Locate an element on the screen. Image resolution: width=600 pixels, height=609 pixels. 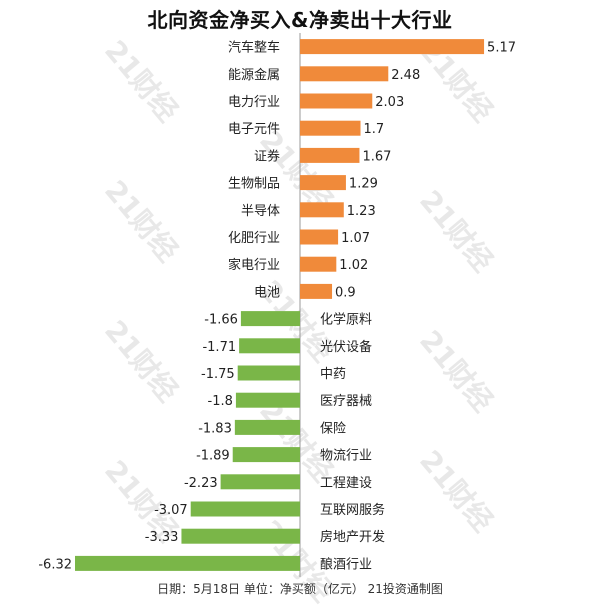
value-label-19: -6.32 is located at coordinates (55, 564).